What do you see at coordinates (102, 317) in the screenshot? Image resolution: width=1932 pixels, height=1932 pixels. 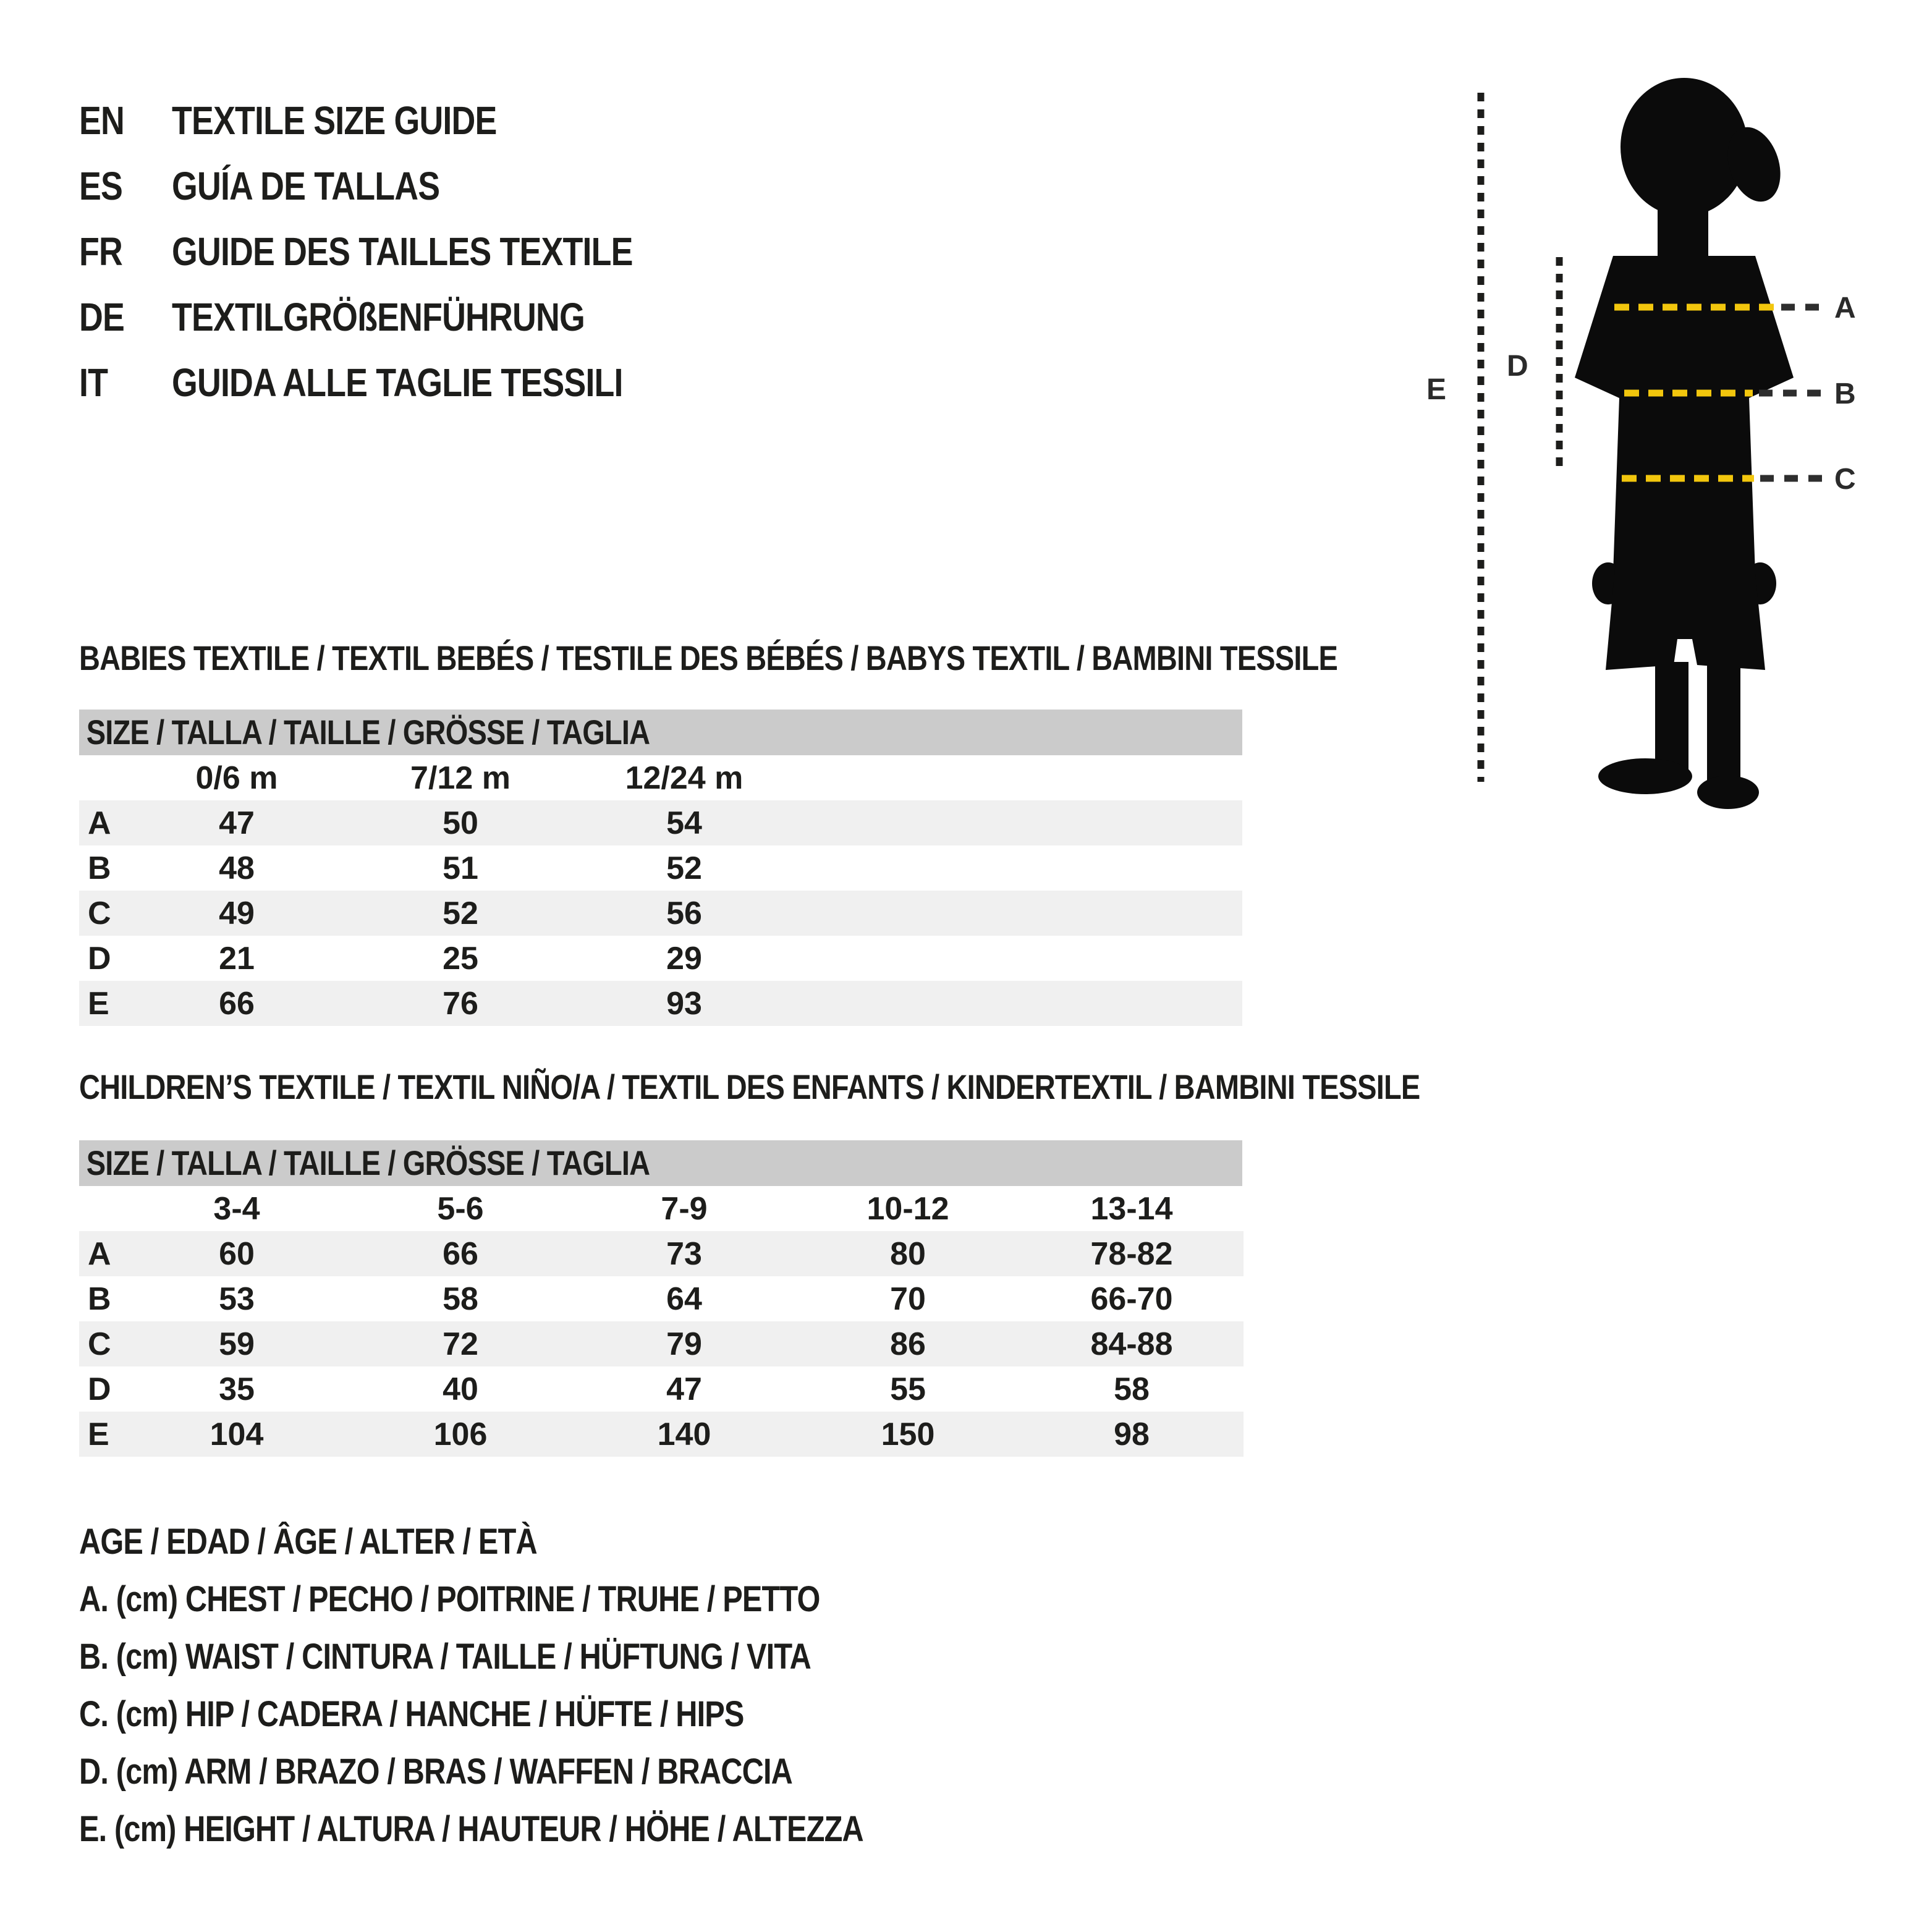 I see `language-code: DE` at bounding box center [102, 317].